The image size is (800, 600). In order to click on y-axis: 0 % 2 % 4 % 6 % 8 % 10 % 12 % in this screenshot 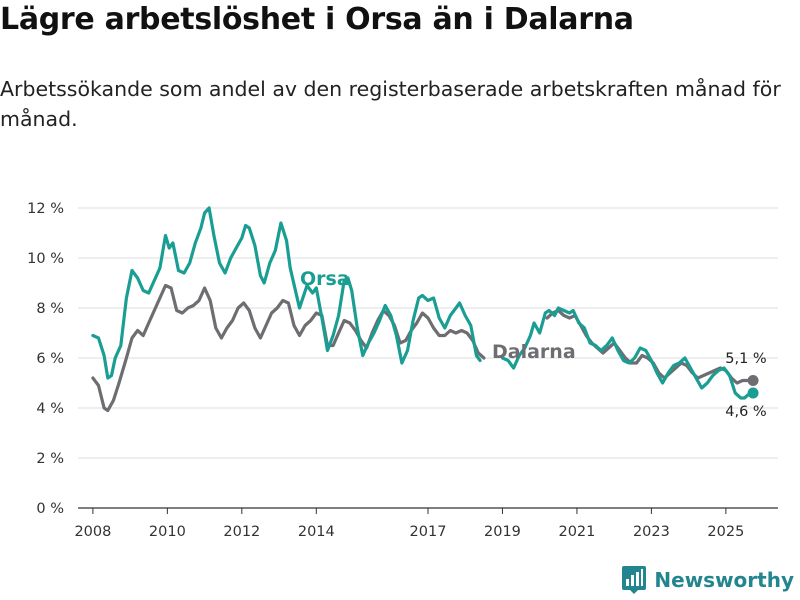, I will do `click(45, 359)`.